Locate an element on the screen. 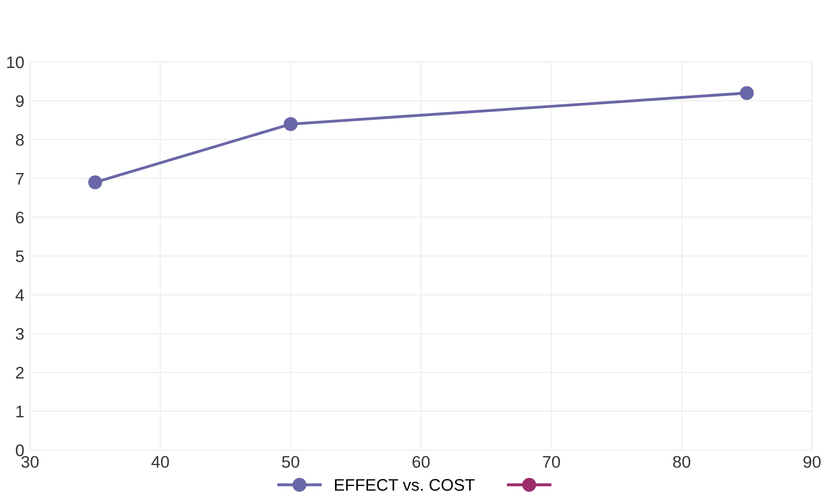 This screenshot has height=492, width=834. y-tick-label: 9 is located at coordinates (20, 101).